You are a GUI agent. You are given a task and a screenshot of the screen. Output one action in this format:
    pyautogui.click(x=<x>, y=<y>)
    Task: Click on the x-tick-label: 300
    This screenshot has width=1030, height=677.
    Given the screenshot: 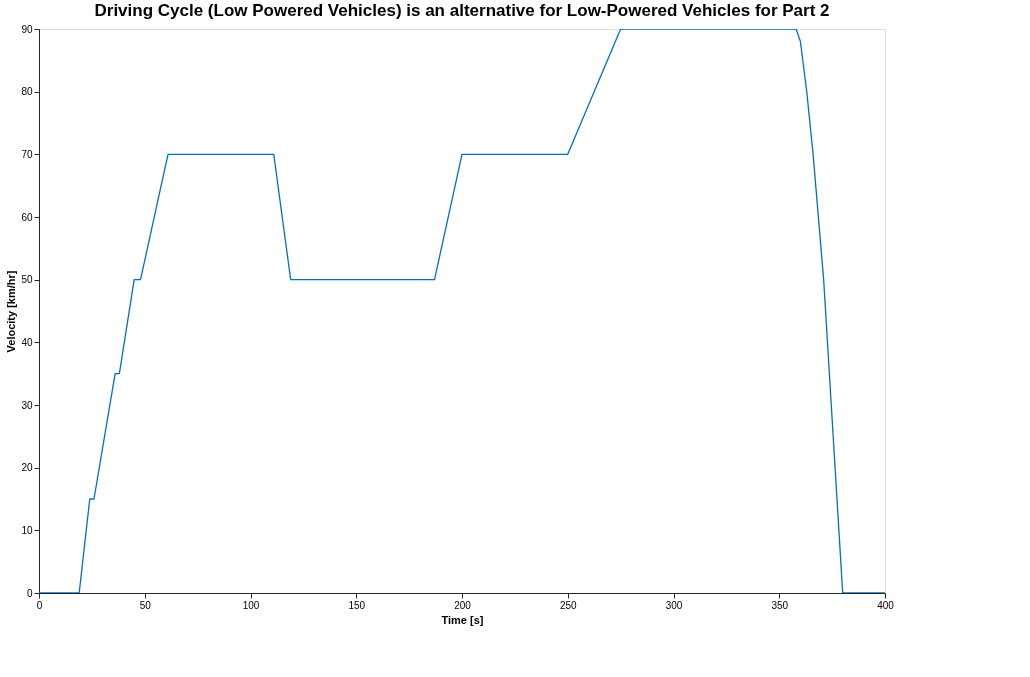 What is the action you would take?
    pyautogui.click(x=674, y=605)
    